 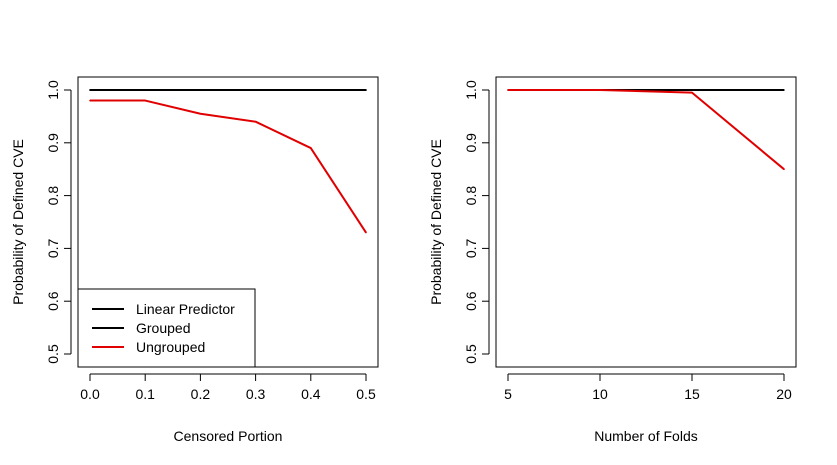 I want to click on x-tick-label: 15, so click(x=692, y=394).